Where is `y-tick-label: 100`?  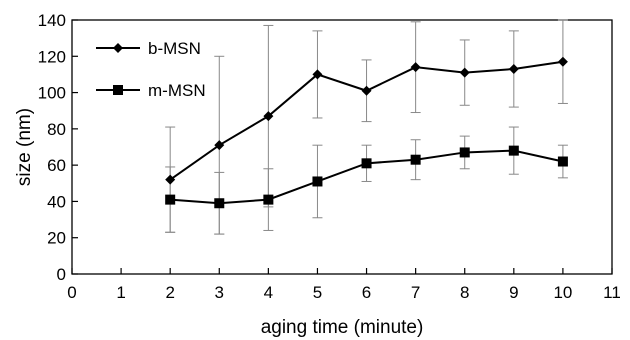 y-tick-label: 100 is located at coordinates (52, 93).